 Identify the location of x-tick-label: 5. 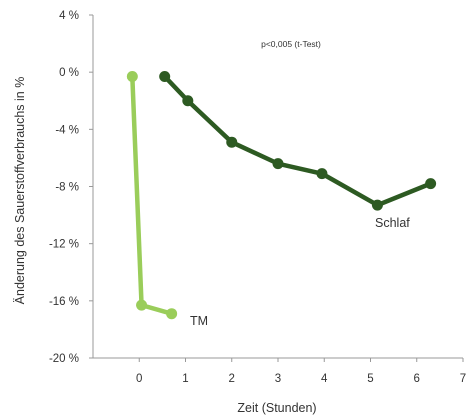
(370, 379).